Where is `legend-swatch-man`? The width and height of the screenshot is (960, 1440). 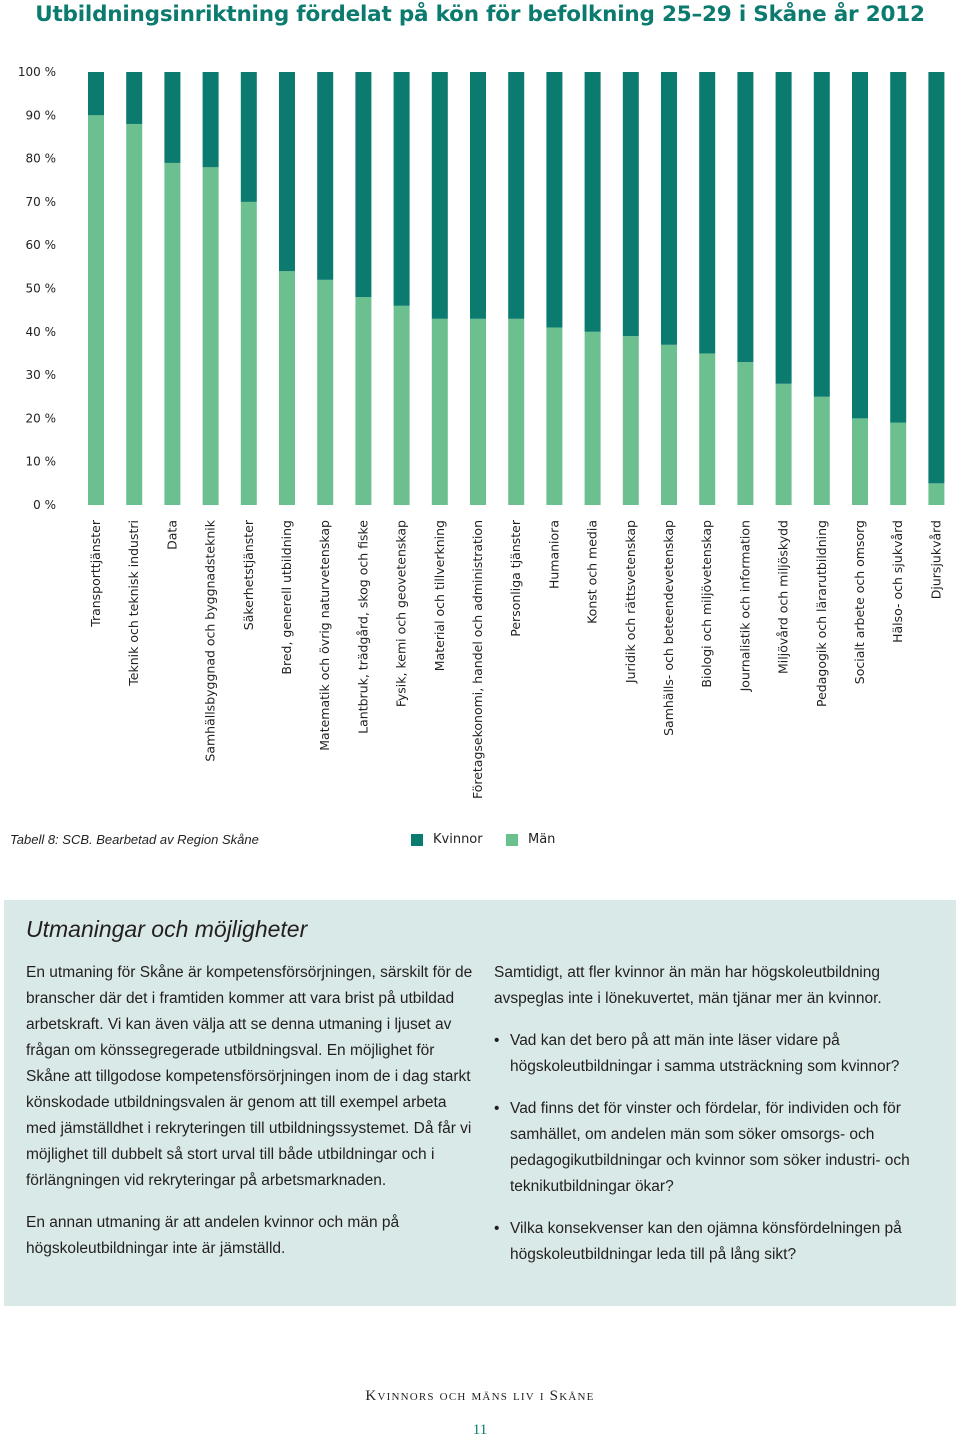
legend-swatch-man is located at coordinates (512, 839).